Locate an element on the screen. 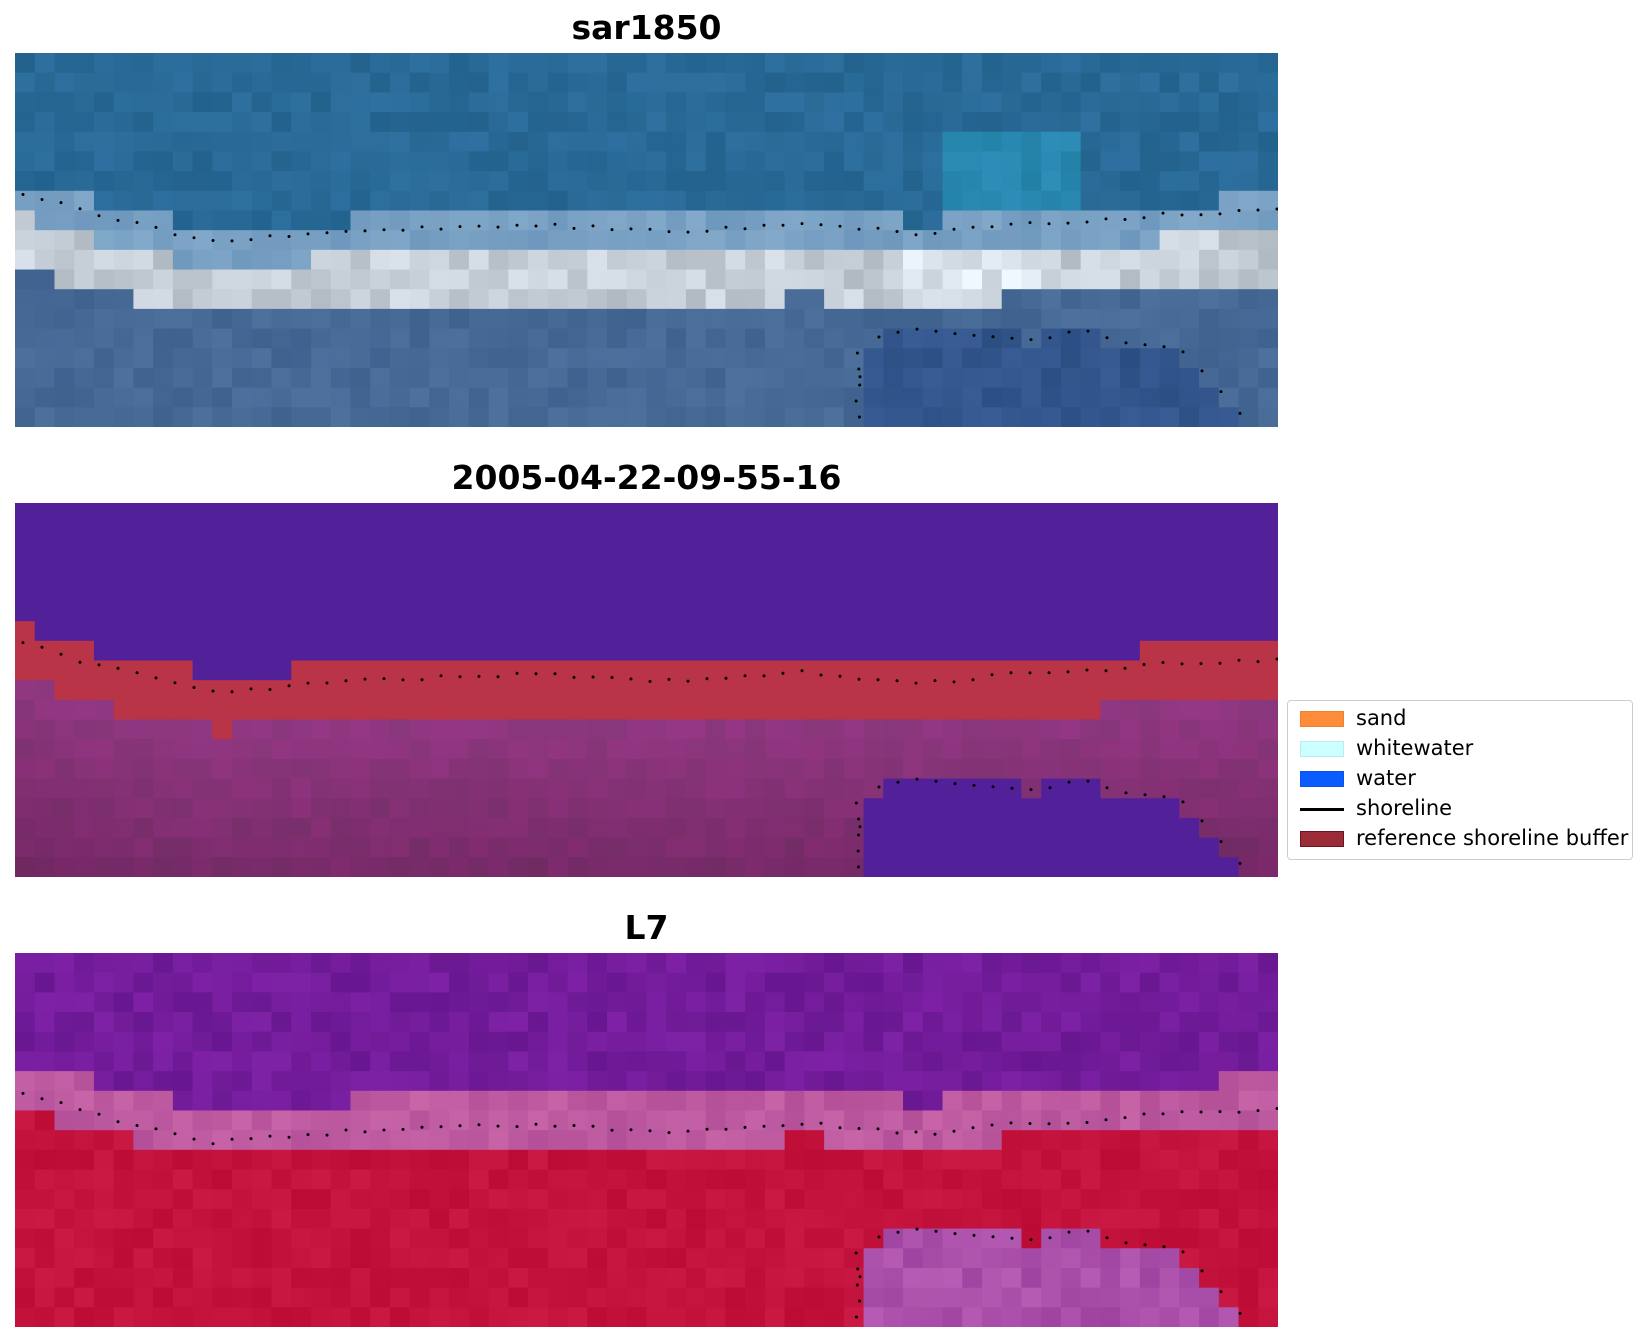 The width and height of the screenshot is (1643, 1337). legend-label: sand is located at coordinates (1381, 718).